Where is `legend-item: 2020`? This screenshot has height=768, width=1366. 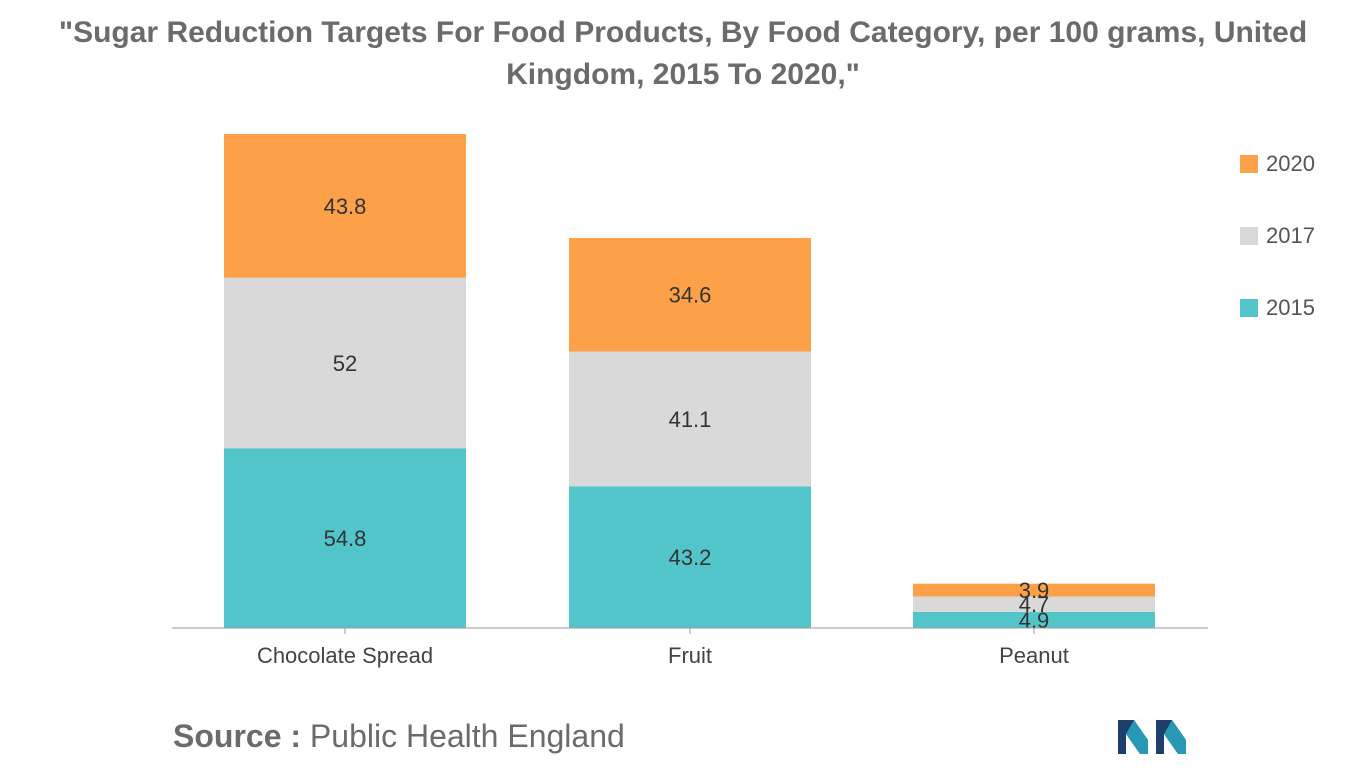
legend-item: 2020 is located at coordinates (1277, 164).